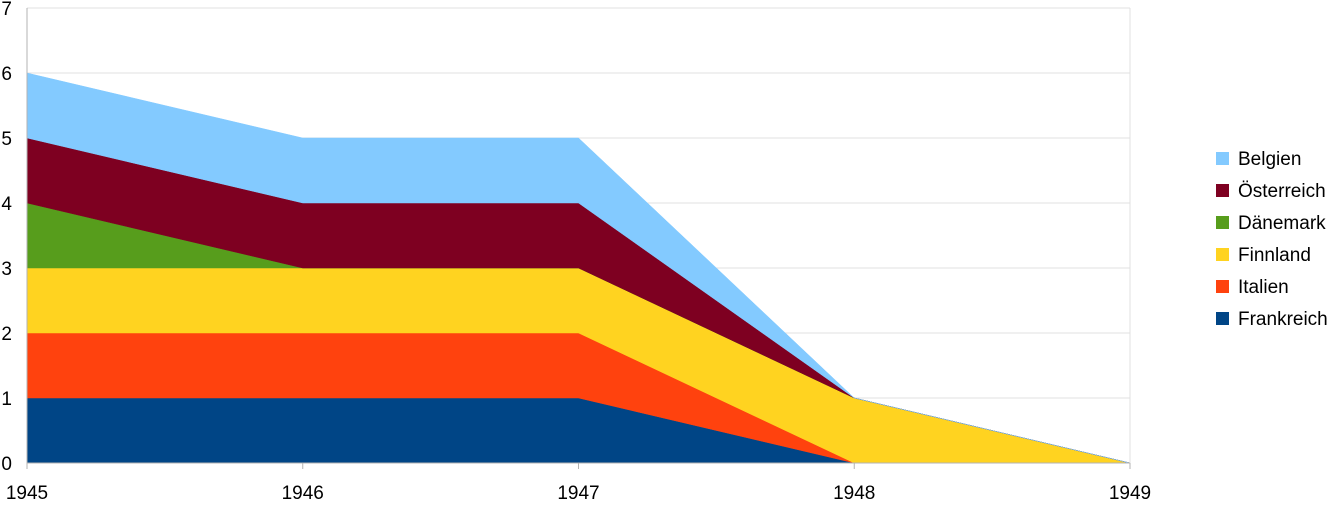  What do you see at coordinates (6, 204) in the screenshot?
I see `y-tick-label: 4` at bounding box center [6, 204].